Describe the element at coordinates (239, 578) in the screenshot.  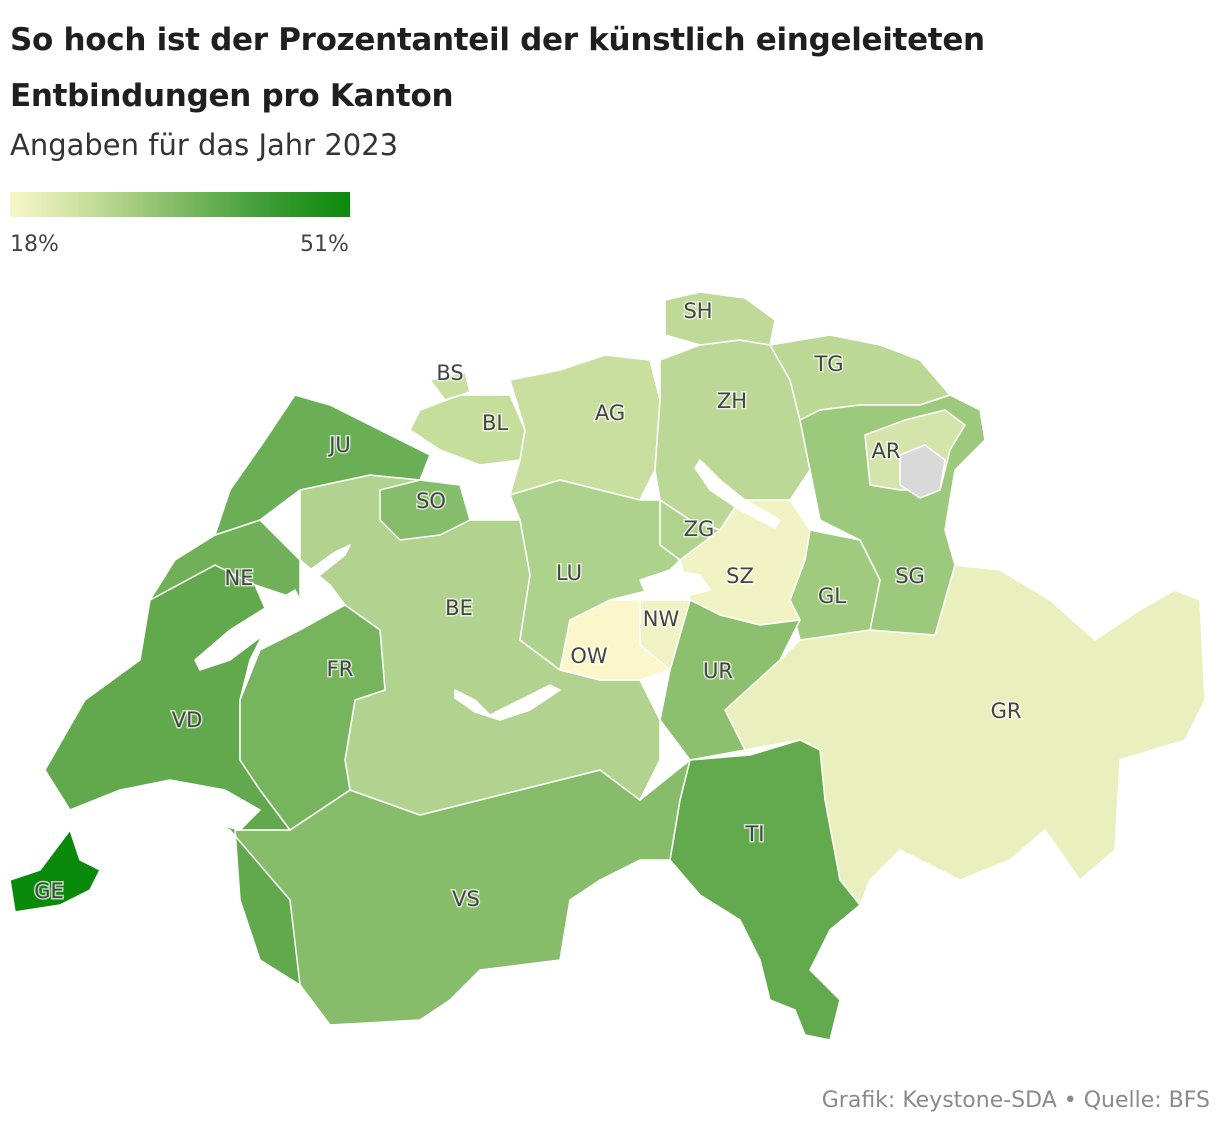
I see `label-ne: NE` at that location.